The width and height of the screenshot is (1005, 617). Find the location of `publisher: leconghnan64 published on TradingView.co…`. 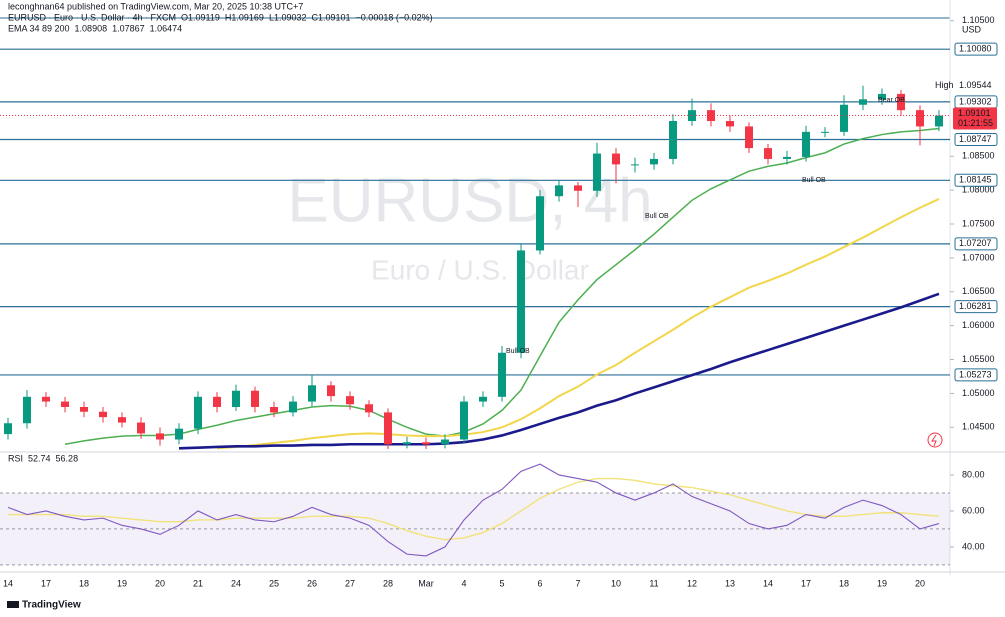

publisher: leconghnan64 published on TradingView.co… is located at coordinates (155, 6).